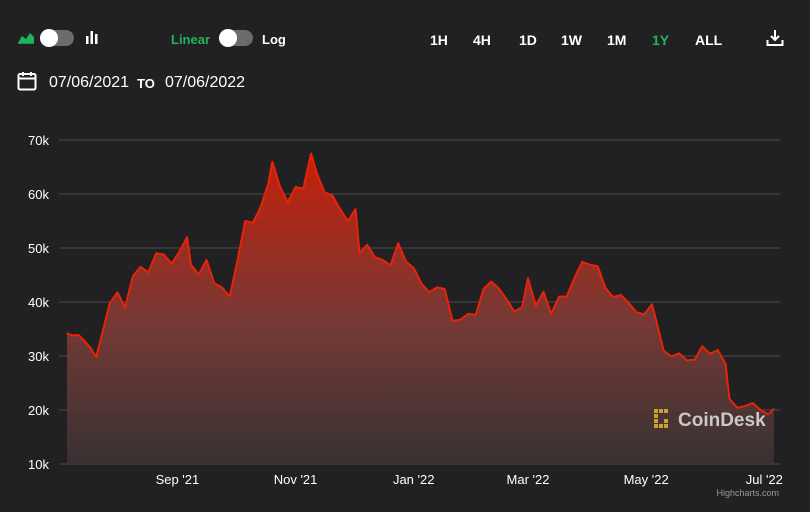 This screenshot has height=512, width=810. Describe the element at coordinates (38, 302) in the screenshot. I see `y-tick-label: 40k` at that location.